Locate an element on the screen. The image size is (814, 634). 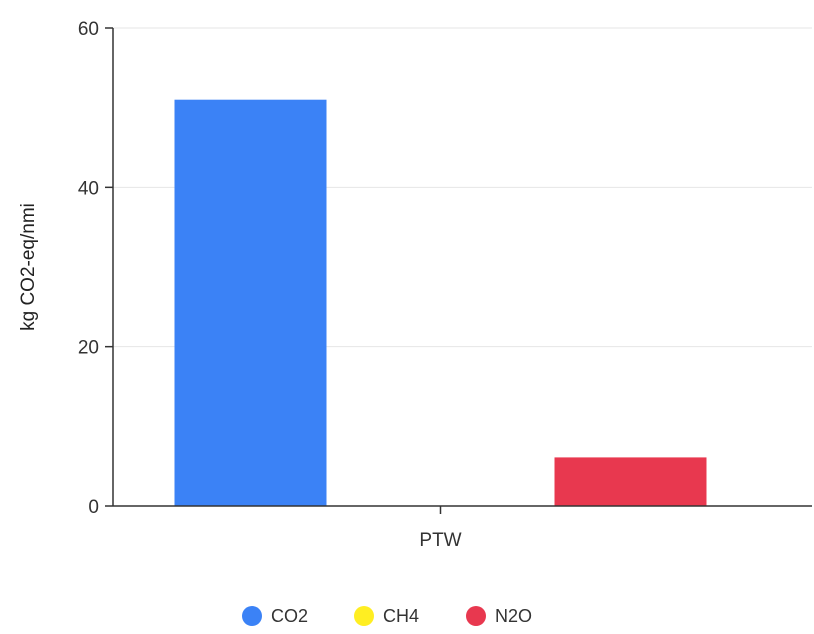
x-tick-label: PTW is located at coordinates (440, 540).